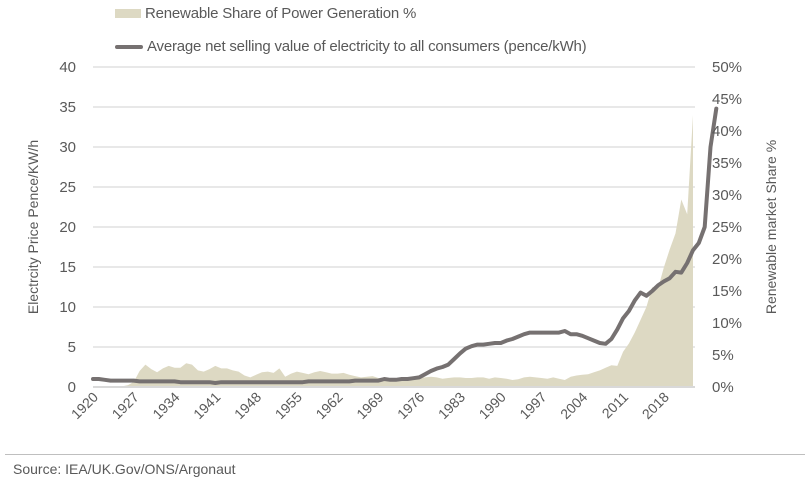 The image size is (810, 485). What do you see at coordinates (72, 387) in the screenshot?
I see `y-tick-label: 0` at bounding box center [72, 387].